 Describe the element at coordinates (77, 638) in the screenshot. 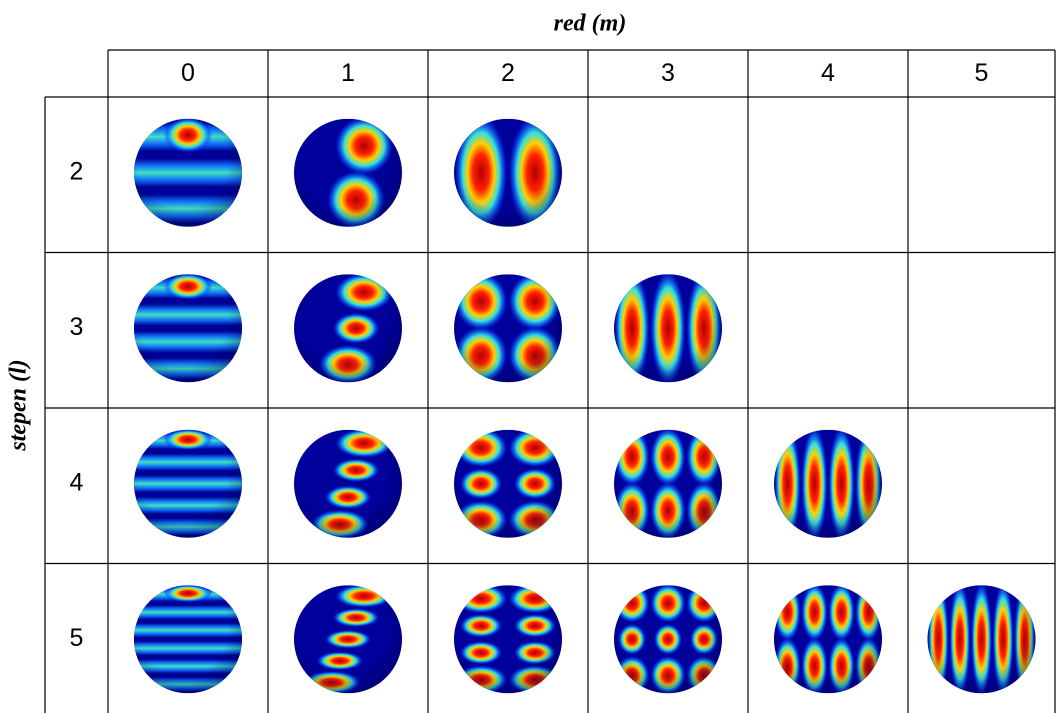

I see `row-header: 5` at that location.